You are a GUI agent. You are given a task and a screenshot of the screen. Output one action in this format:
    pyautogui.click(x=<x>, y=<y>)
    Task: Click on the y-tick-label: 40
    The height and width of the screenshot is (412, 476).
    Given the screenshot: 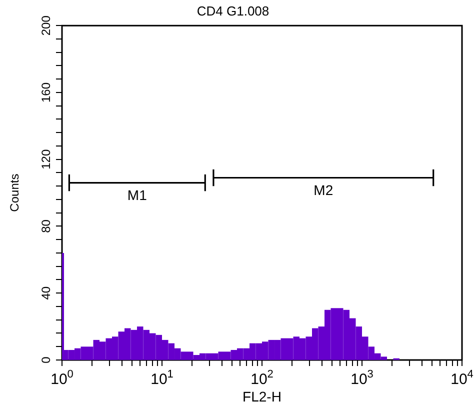 What is the action you would take?
    pyautogui.click(x=46, y=293)
    